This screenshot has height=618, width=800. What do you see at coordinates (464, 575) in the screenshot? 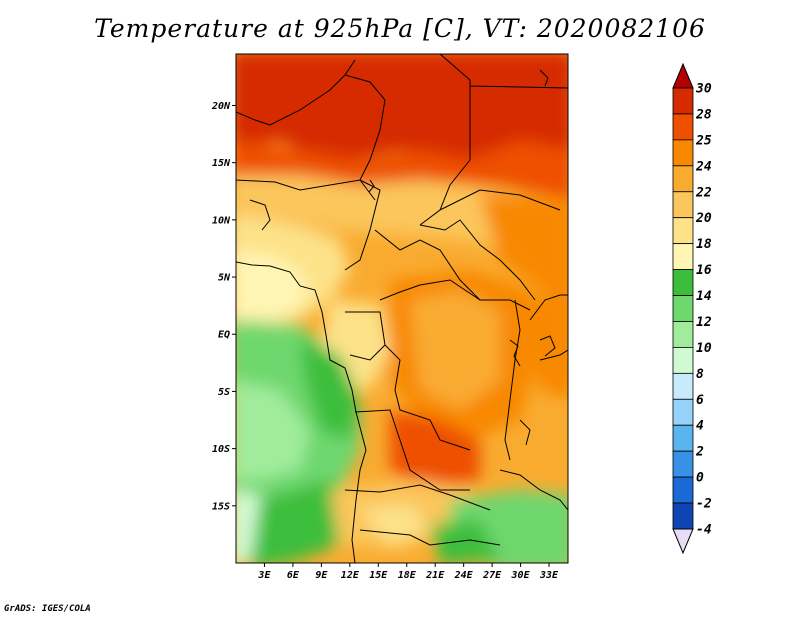
I see `lon-tick-label: 24E` at bounding box center [464, 575].